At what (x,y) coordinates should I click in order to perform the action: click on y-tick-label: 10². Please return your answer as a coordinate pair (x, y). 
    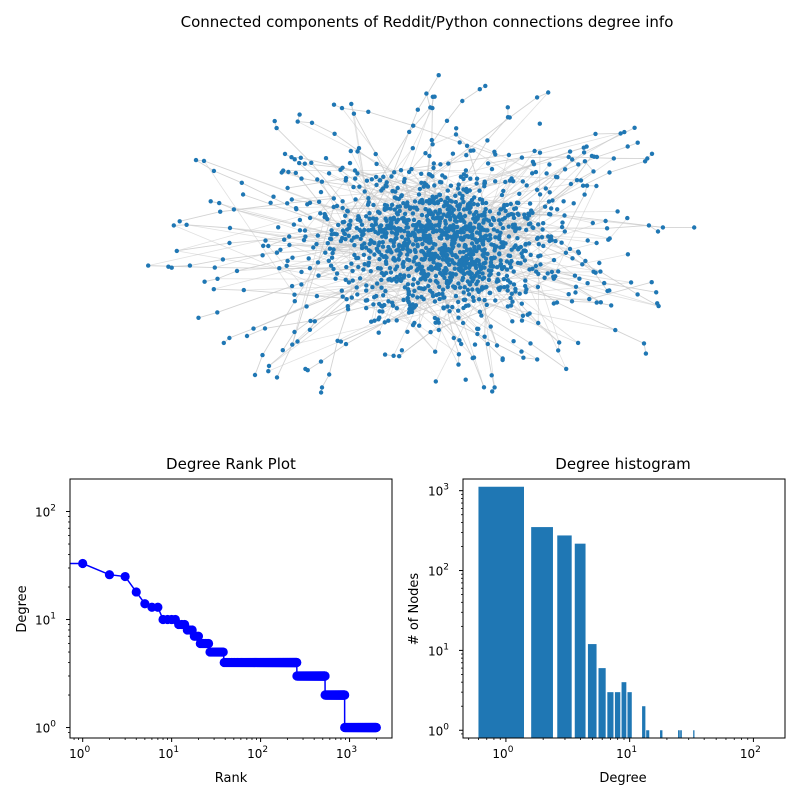
    Looking at the image, I should click on (45, 512).